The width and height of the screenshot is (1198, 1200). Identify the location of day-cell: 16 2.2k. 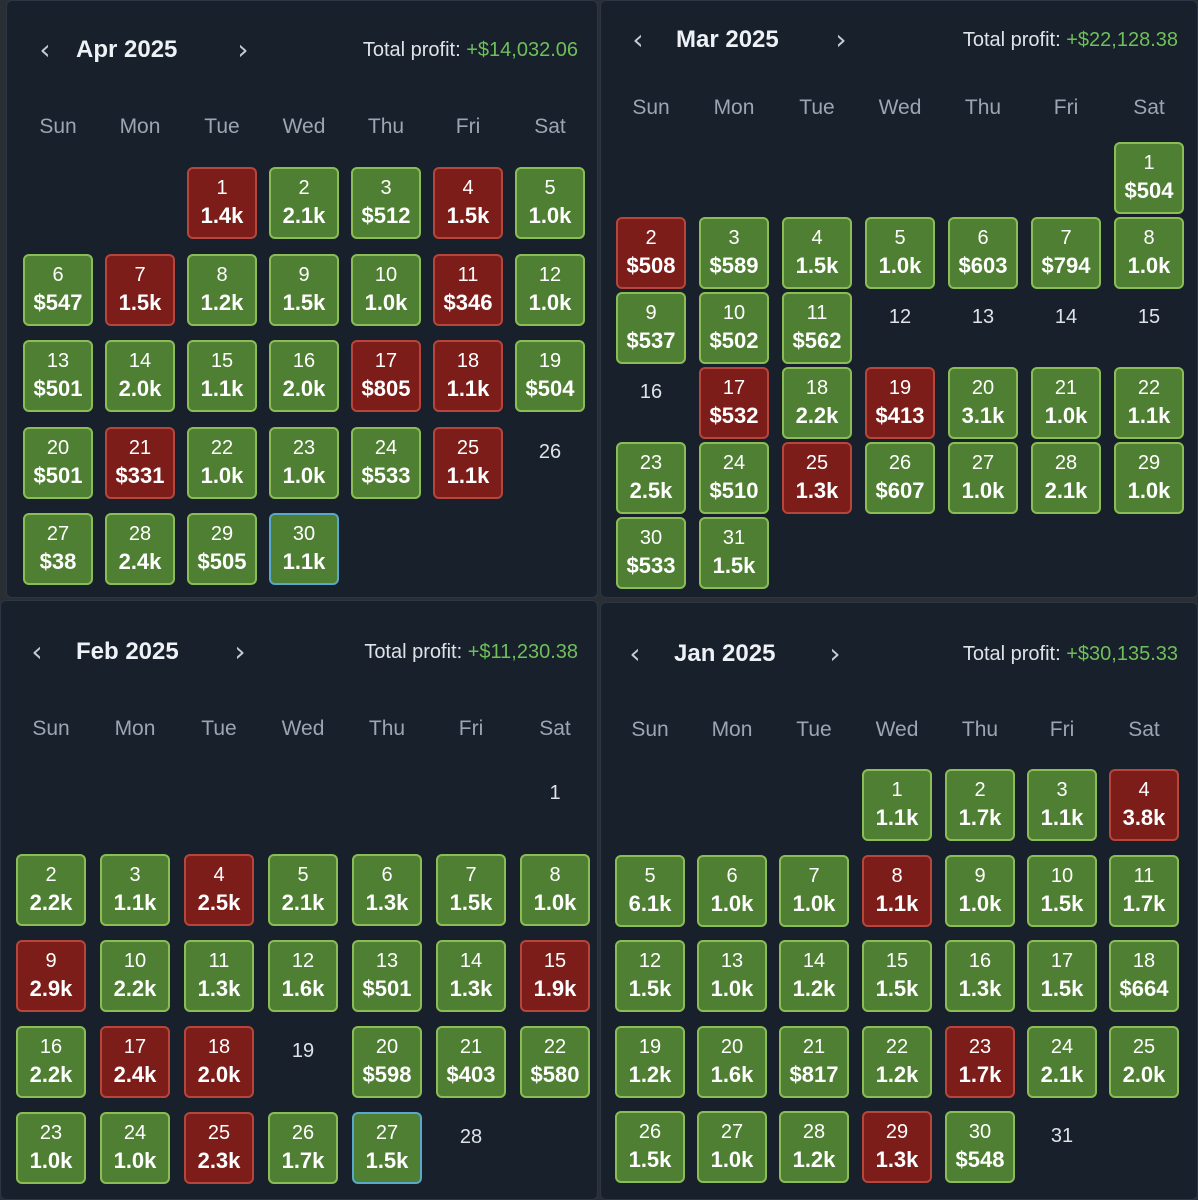
(51, 1062).